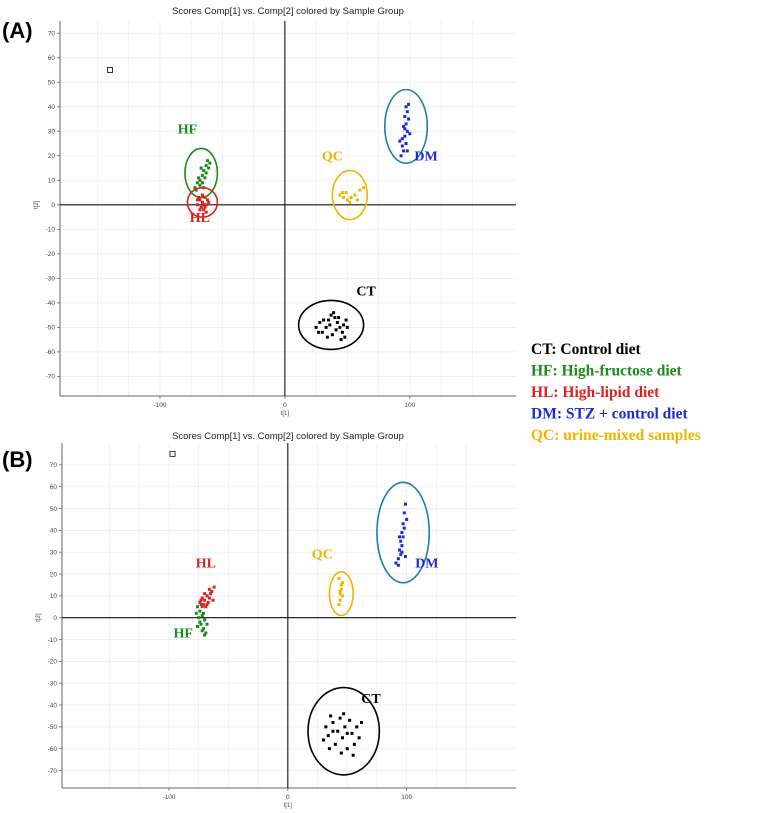  What do you see at coordinates (54, 574) in the screenshot?
I see `y-tick-label: 20` at bounding box center [54, 574].